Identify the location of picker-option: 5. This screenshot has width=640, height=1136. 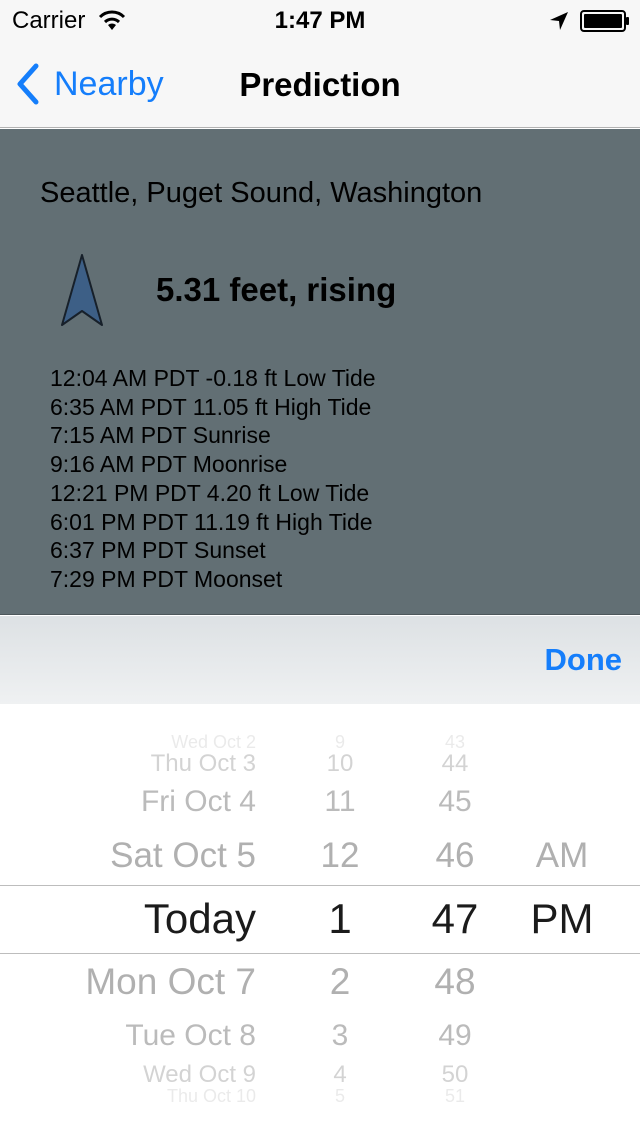
(340, 1095).